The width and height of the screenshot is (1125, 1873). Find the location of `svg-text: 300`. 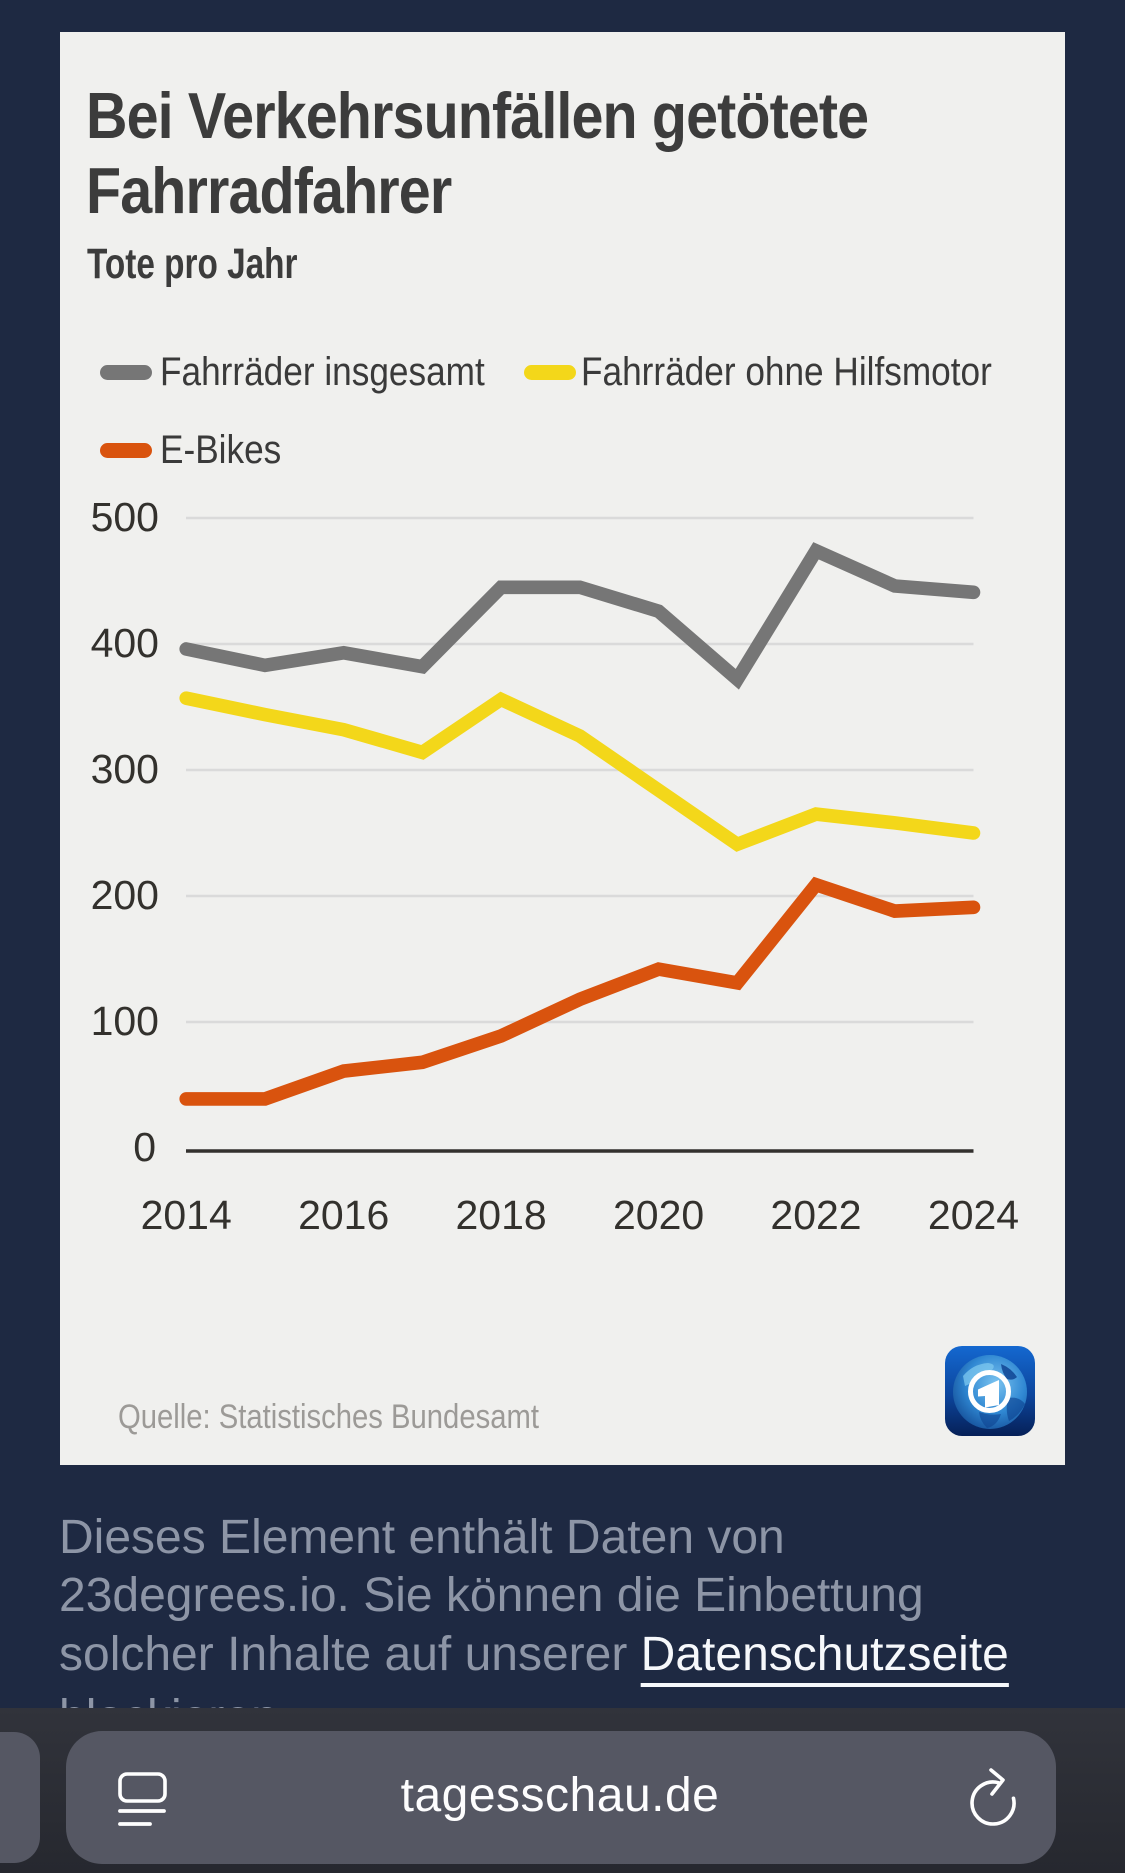

svg-text: 300 is located at coordinates (125, 769).